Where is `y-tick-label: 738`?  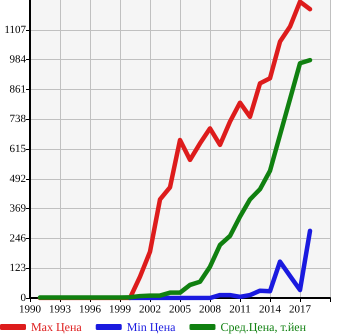
y-tick-label: 738 is located at coordinates (18, 119).